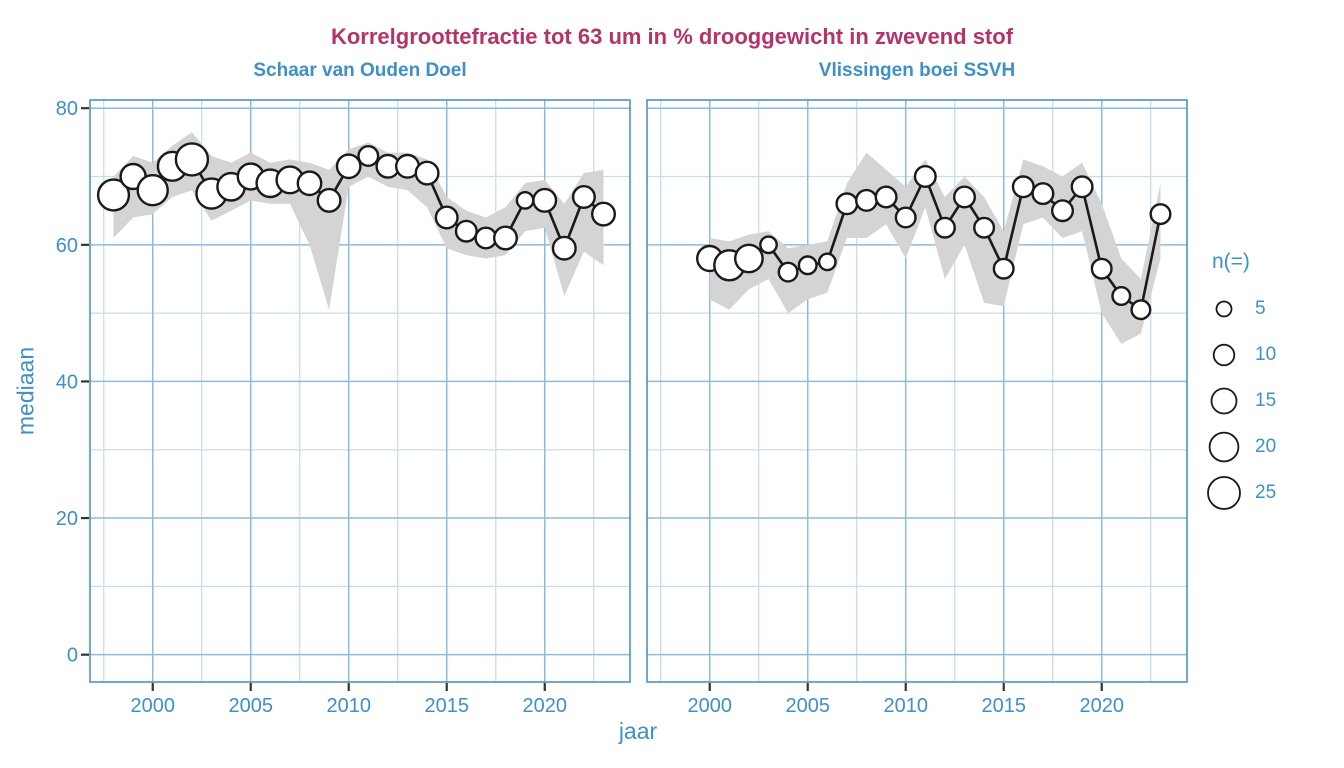 Image resolution: width=1344 pixels, height=768 pixels. I want to click on legend: n(=) 5 10 15 20 25, so click(1241, 383).